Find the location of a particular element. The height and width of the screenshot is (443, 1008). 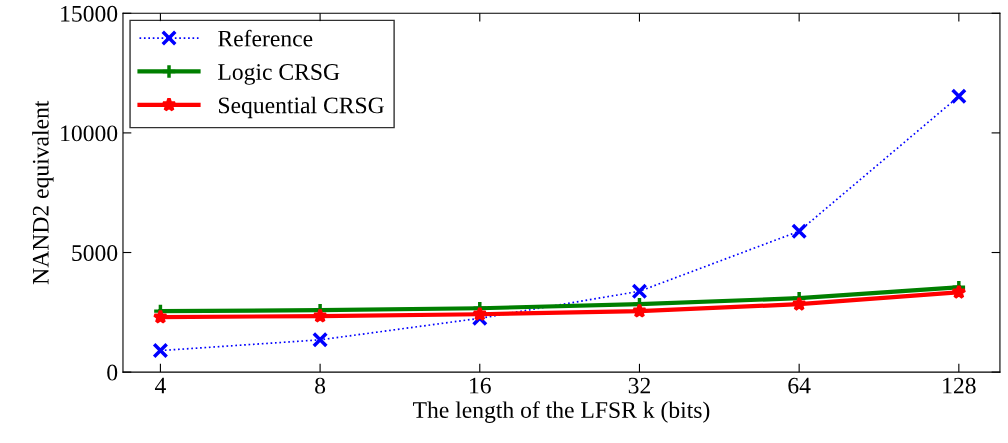

x-tick-label: 8 is located at coordinates (320, 385).